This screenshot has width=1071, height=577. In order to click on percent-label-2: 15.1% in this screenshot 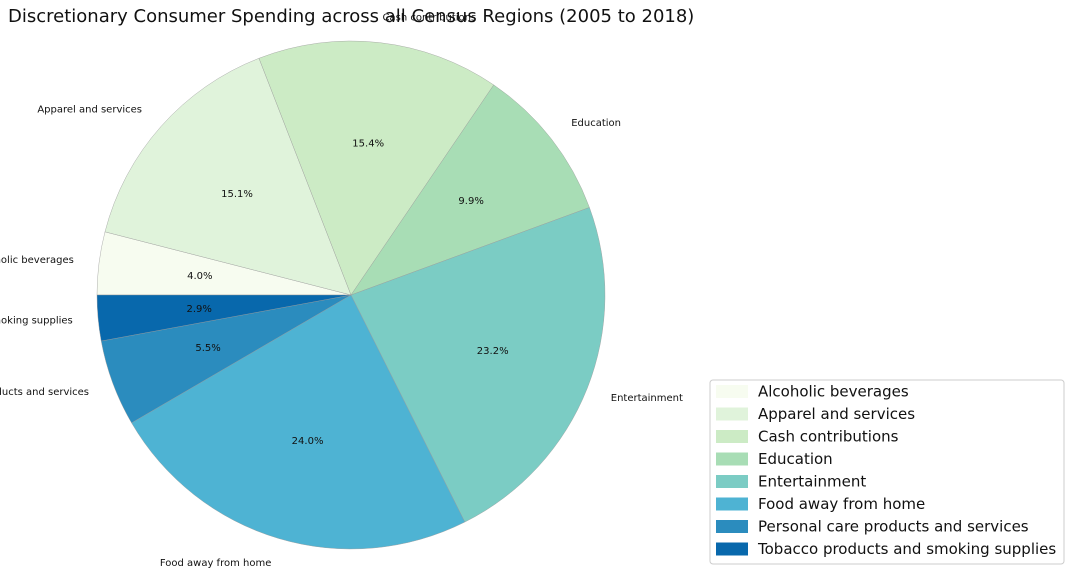, I will do `click(237, 194)`.